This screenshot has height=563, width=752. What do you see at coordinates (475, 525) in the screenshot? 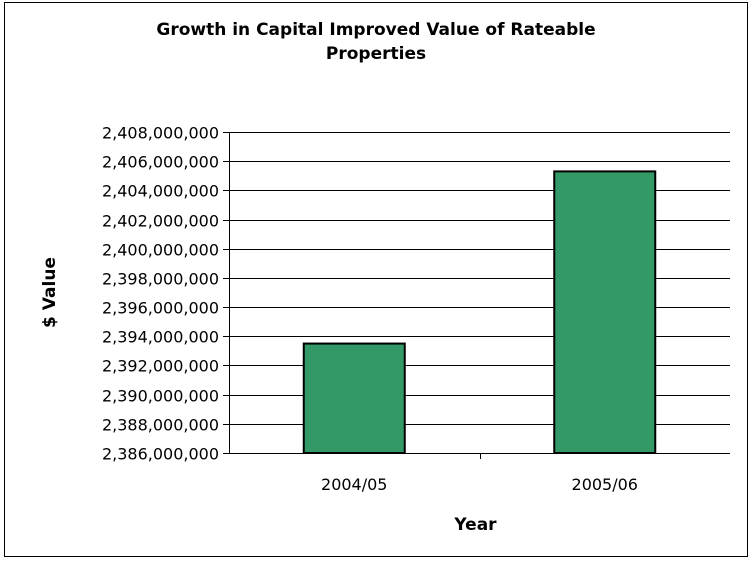
I see `x-axis-label: Year` at bounding box center [475, 525].